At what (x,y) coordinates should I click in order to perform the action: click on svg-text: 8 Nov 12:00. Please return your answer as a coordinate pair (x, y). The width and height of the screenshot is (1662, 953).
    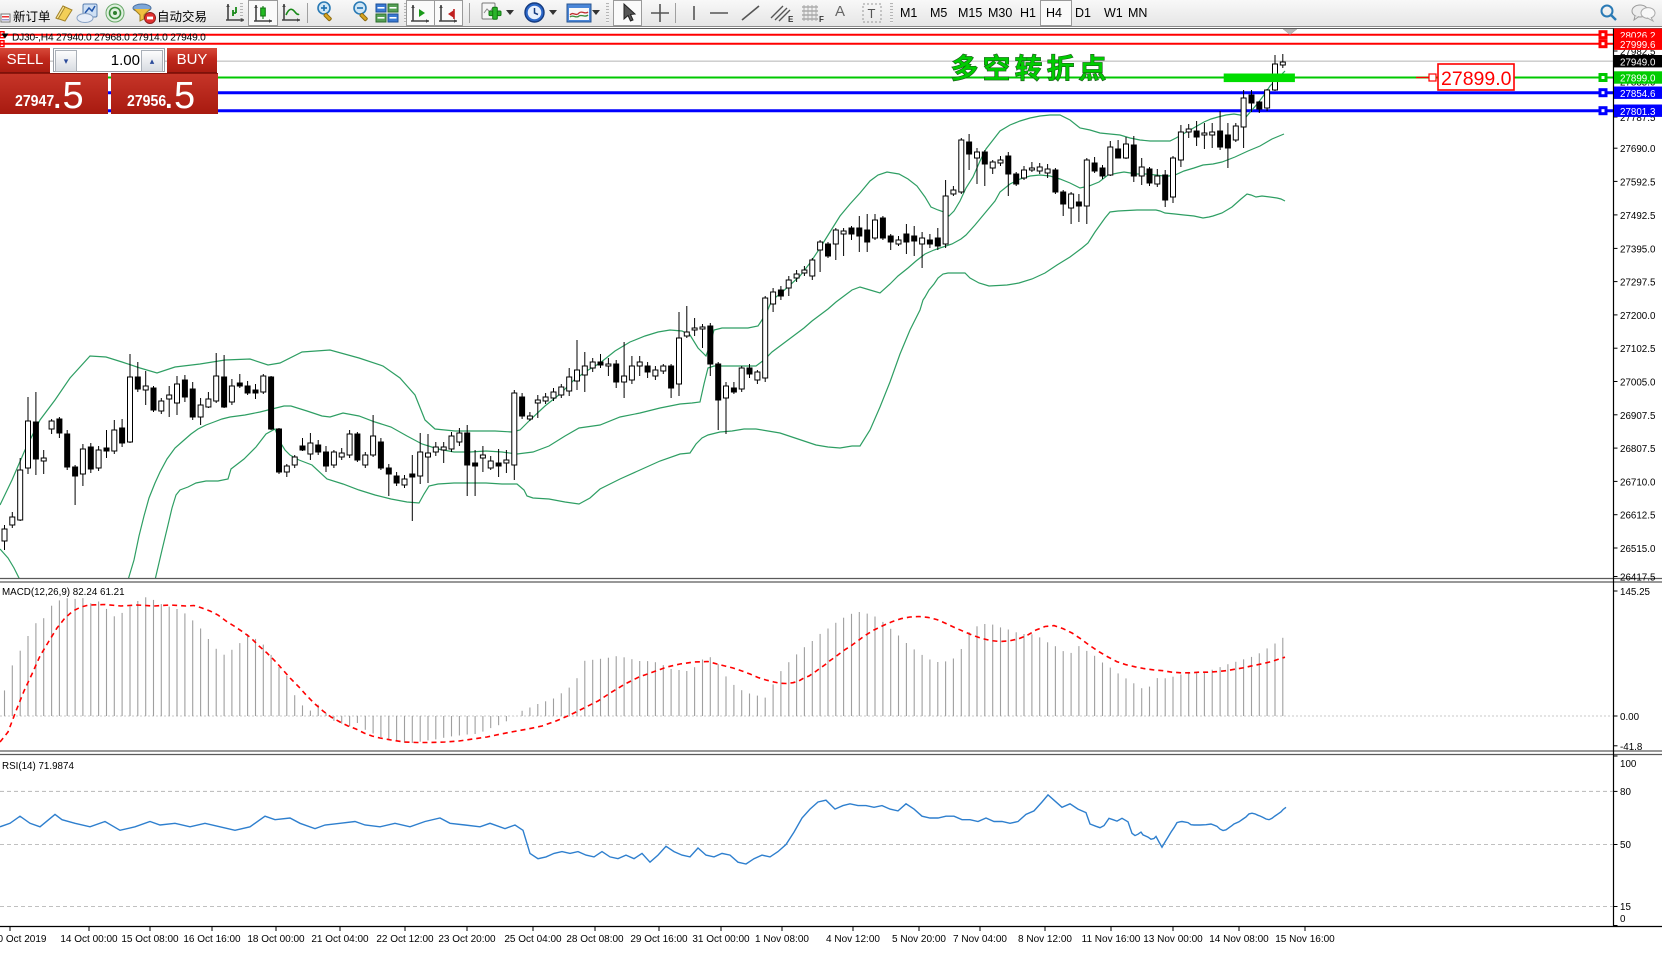
    Looking at the image, I should click on (1045, 939).